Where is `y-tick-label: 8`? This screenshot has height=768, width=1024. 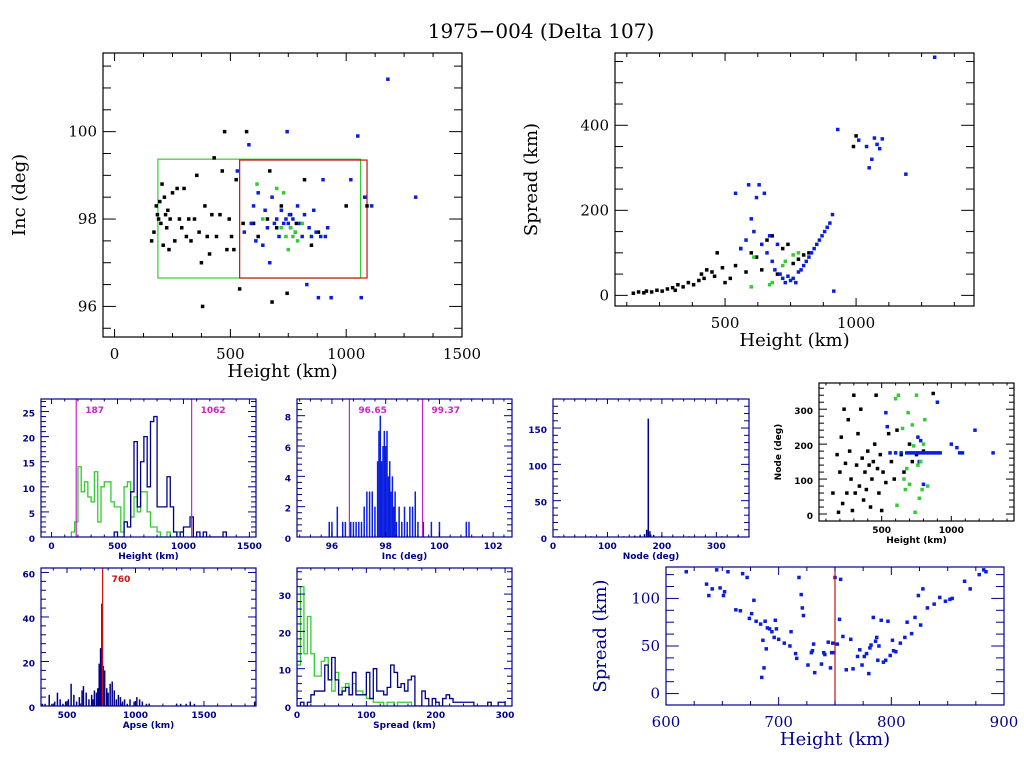
y-tick-label: 8 is located at coordinates (288, 419).